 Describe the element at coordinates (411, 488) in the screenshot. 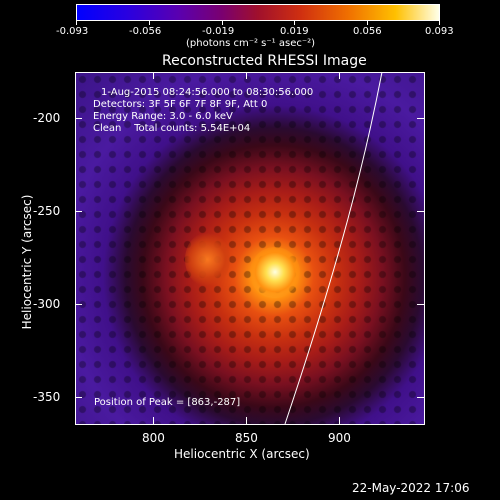

I see `footer-timestamp: 22-May-2022 17:06` at that location.